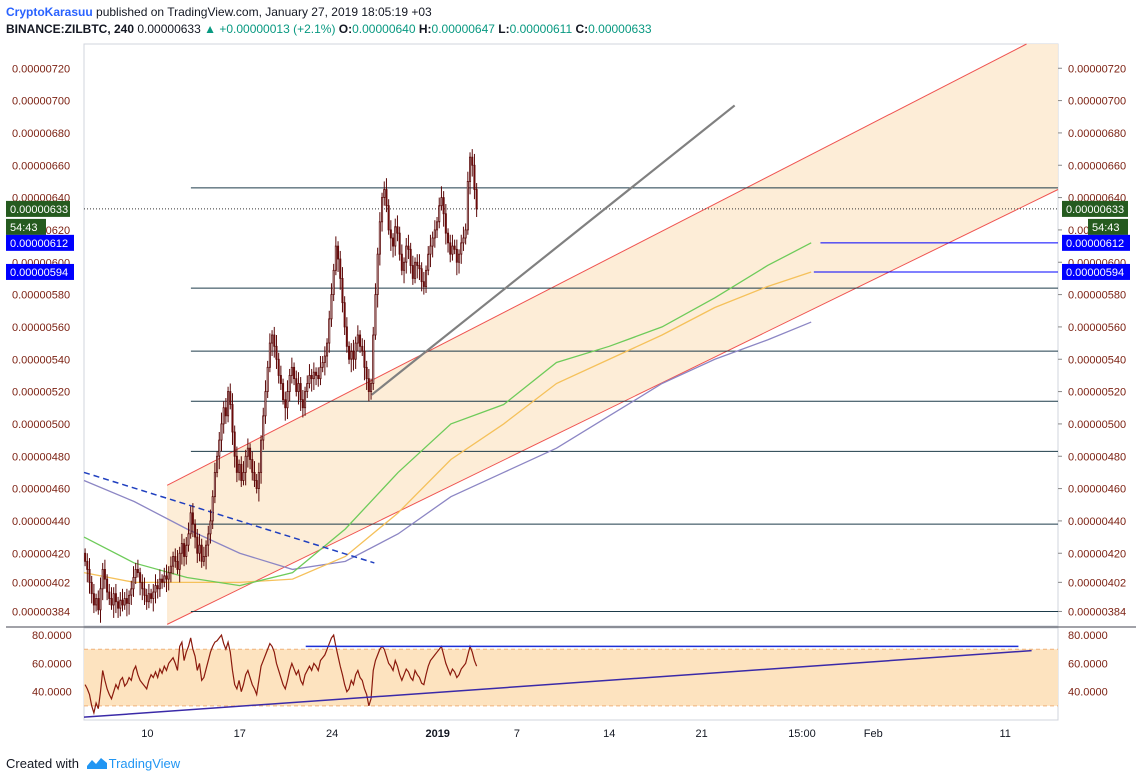 The image size is (1142, 782). What do you see at coordinates (38, 208) in the screenshot?
I see `current-price-label-left: 0.00000633` at bounding box center [38, 208].